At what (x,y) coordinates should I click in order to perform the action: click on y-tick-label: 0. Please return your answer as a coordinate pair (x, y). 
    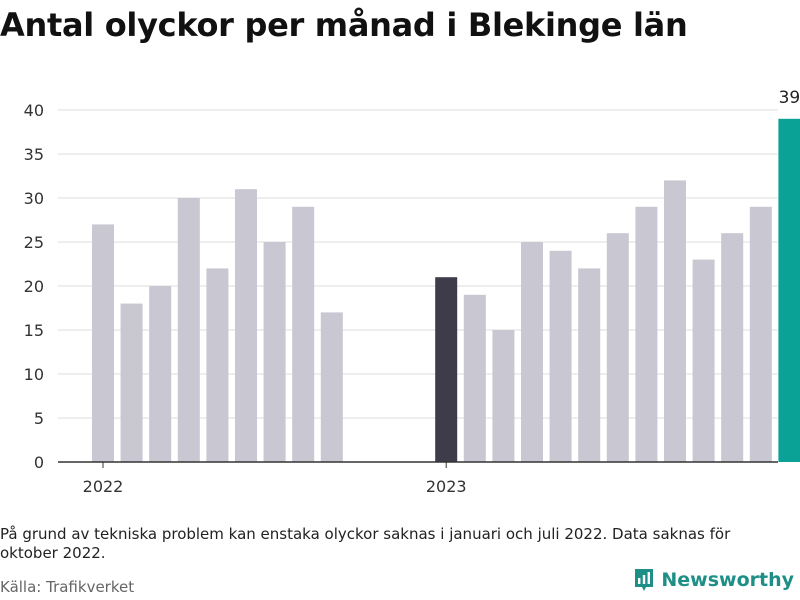
    Looking at the image, I should click on (39, 462).